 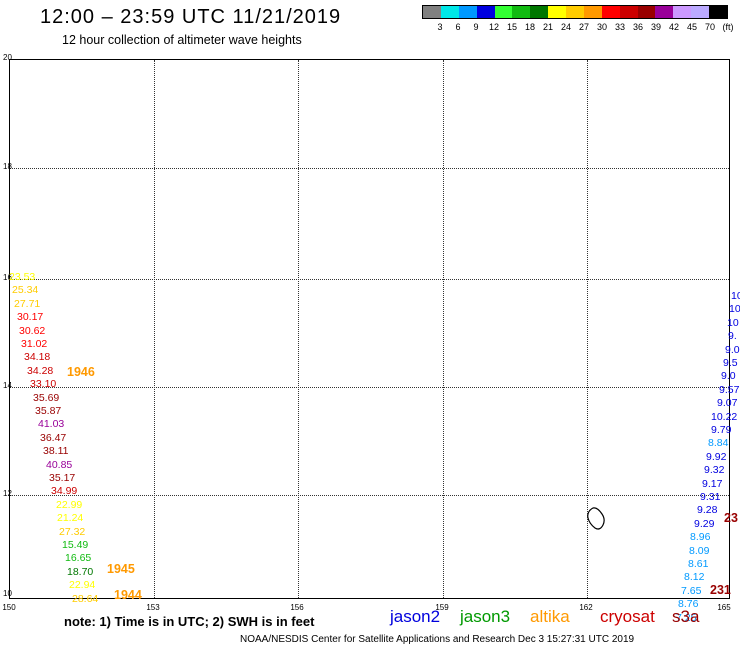 What do you see at coordinates (59, 464) in the screenshot?
I see `wave-height-value: 40.85` at bounding box center [59, 464].